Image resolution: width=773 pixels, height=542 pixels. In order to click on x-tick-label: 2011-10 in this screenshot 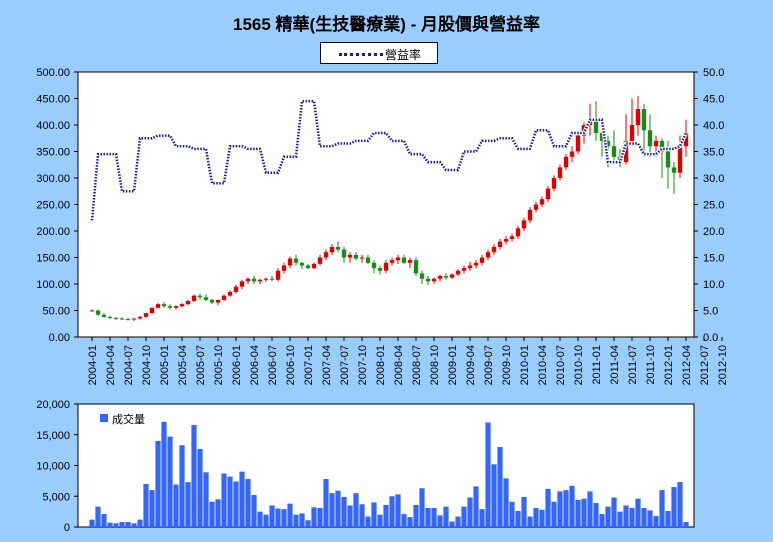, I will do `click(651, 365)`.